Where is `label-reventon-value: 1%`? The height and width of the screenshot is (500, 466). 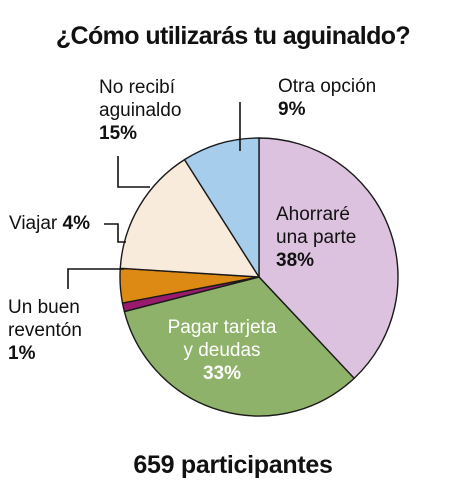 label-reventon-value: 1% is located at coordinates (22, 353).